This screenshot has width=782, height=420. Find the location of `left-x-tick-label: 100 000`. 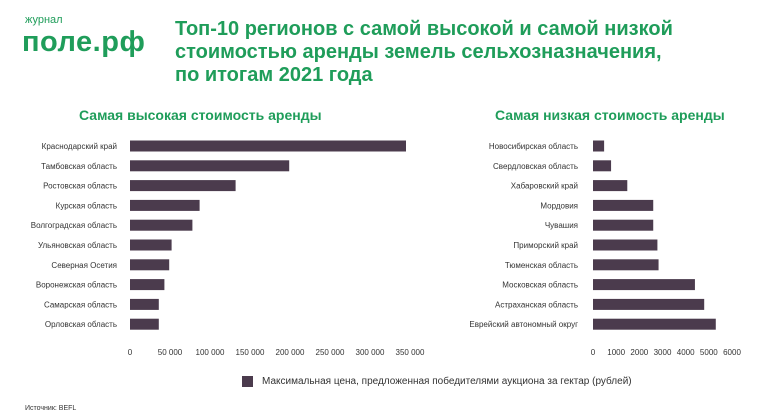

left-x-tick-label: 100 000 is located at coordinates (210, 352).